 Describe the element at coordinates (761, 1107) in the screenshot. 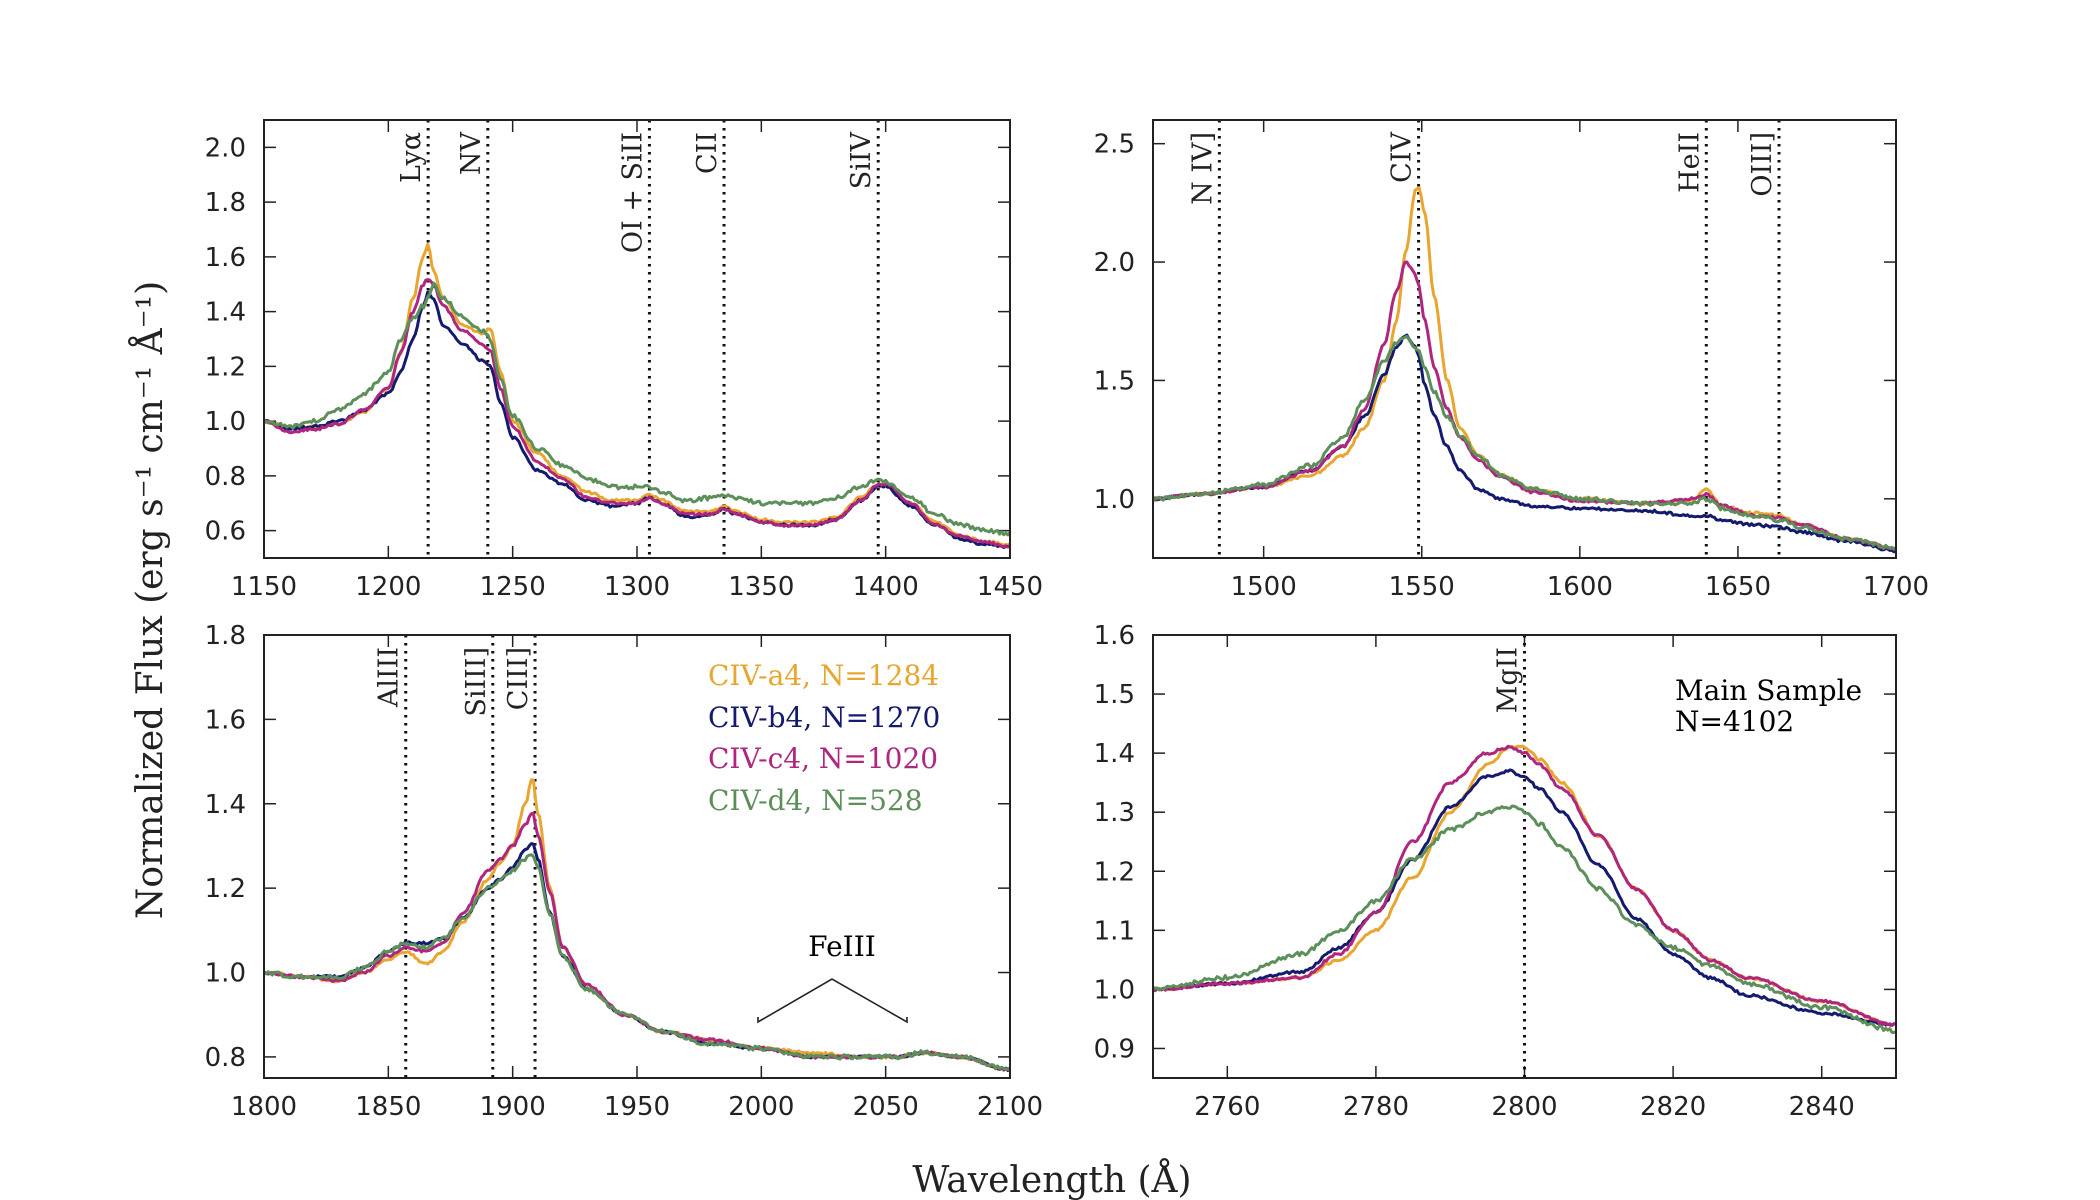

I see `x-tick-label: 2000` at that location.